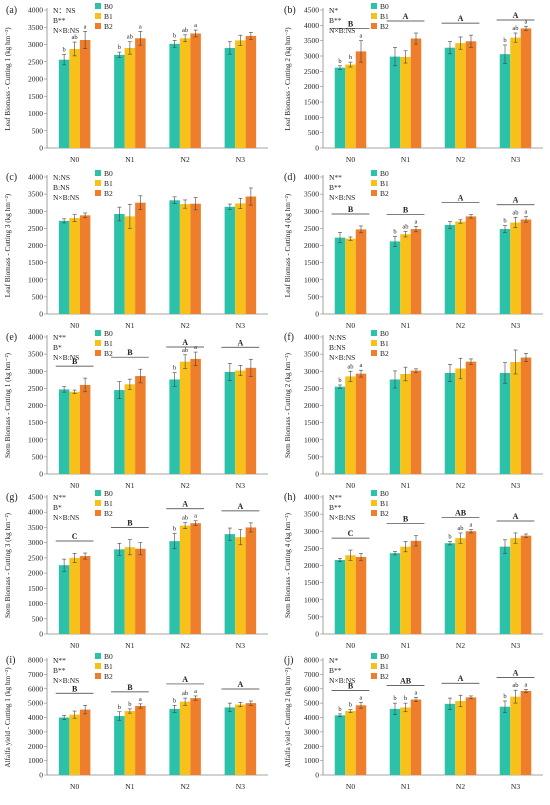 This screenshot has width=550, height=805. I want to click on panel-label: (c), so click(11, 177).